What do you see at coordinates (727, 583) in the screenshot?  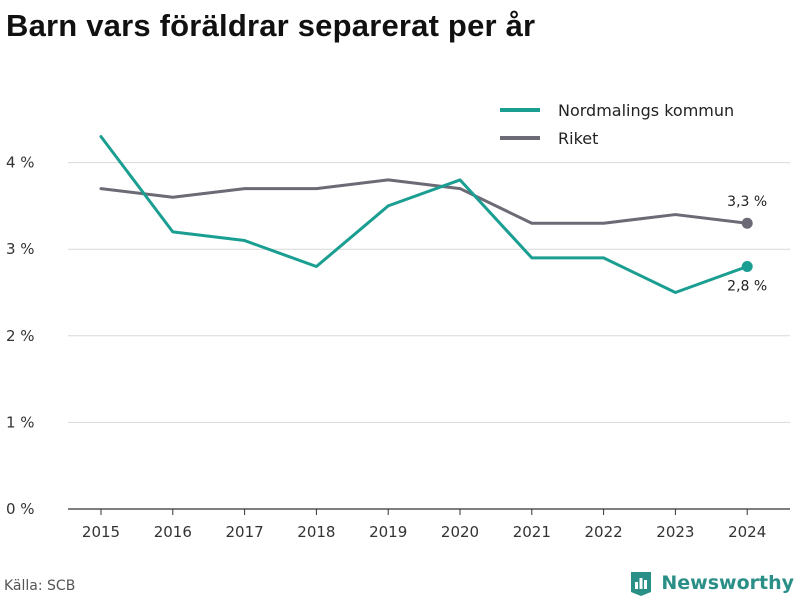 I see `brand-name: Newsworthy` at bounding box center [727, 583].